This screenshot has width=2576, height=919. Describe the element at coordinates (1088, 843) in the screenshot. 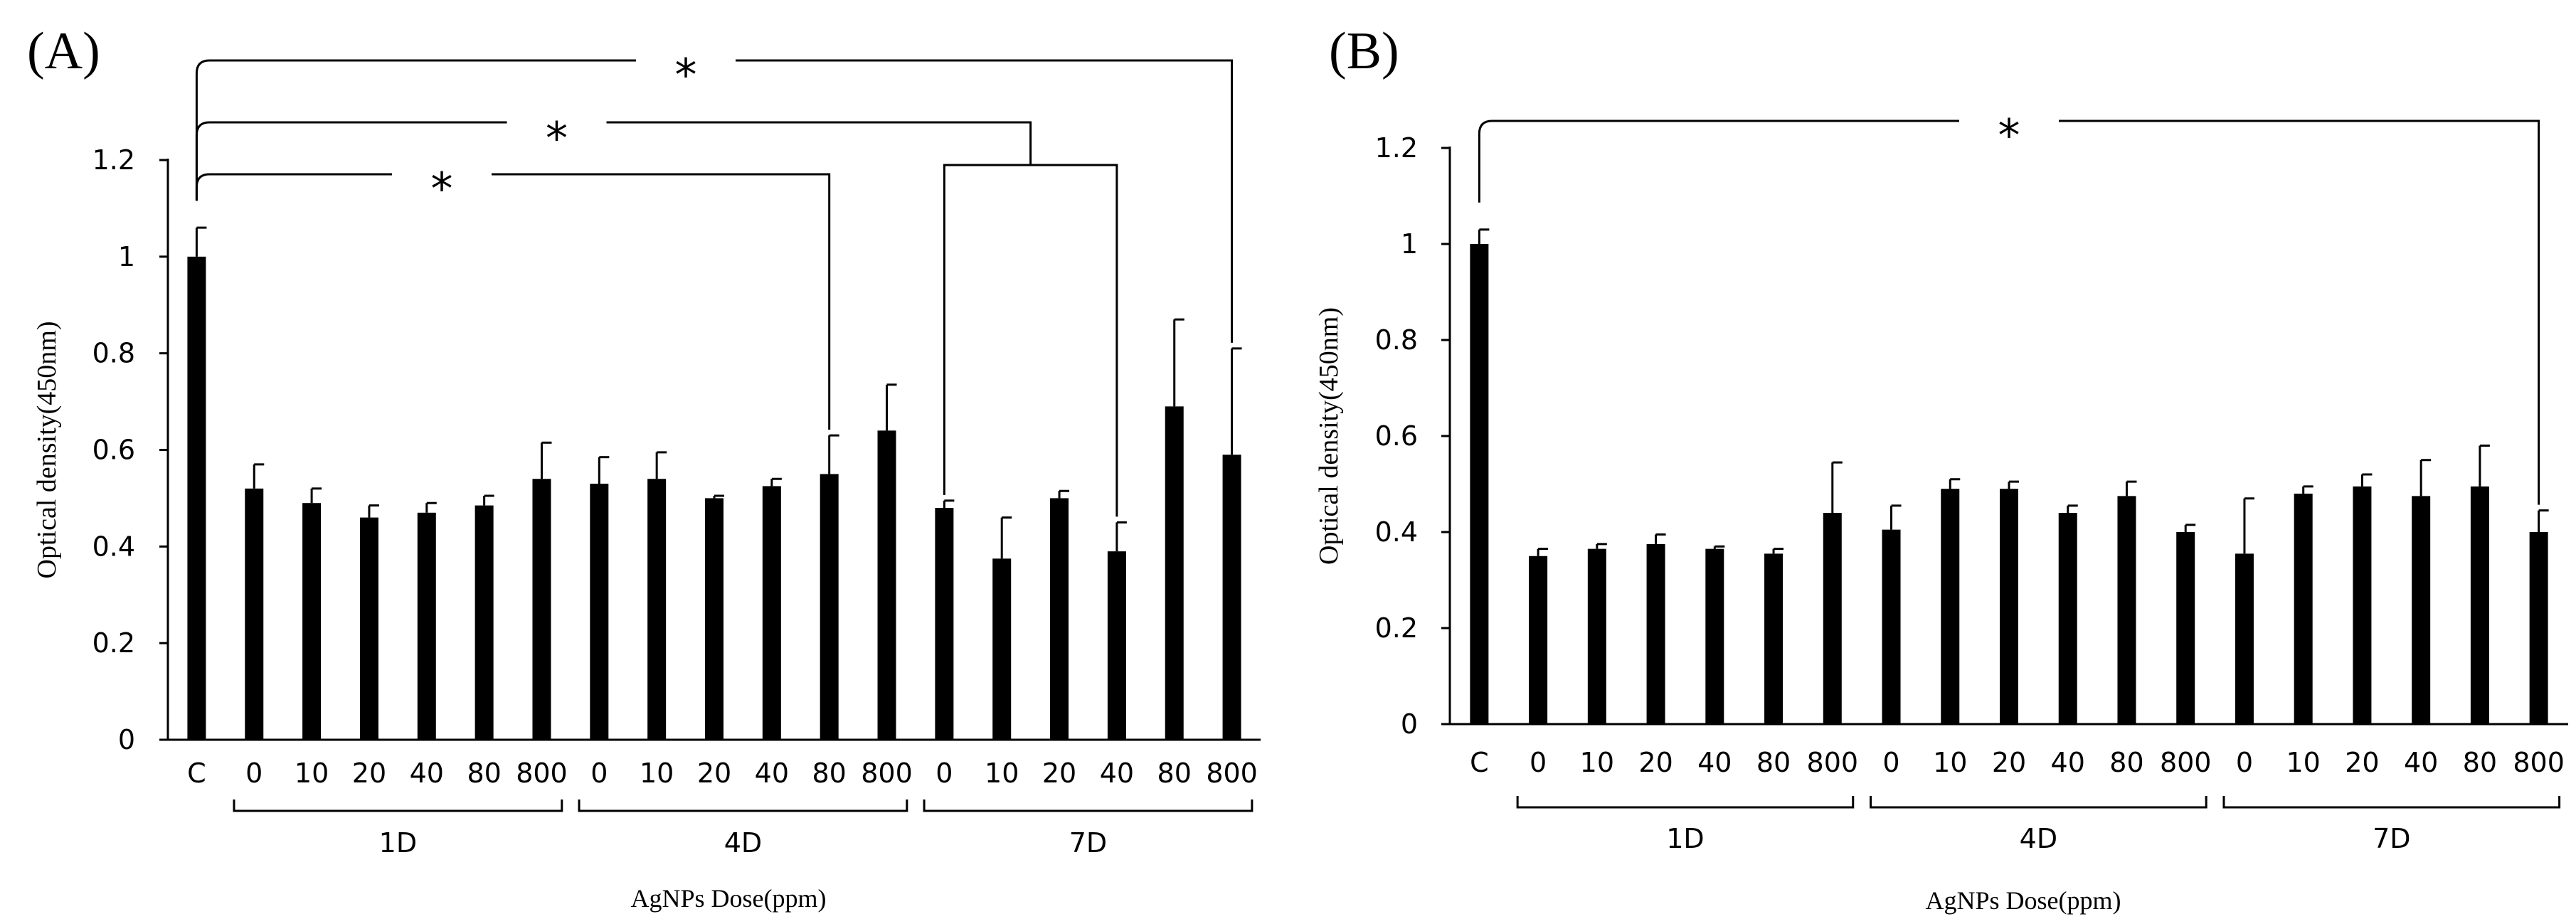

I see `group-label: 7D` at that location.